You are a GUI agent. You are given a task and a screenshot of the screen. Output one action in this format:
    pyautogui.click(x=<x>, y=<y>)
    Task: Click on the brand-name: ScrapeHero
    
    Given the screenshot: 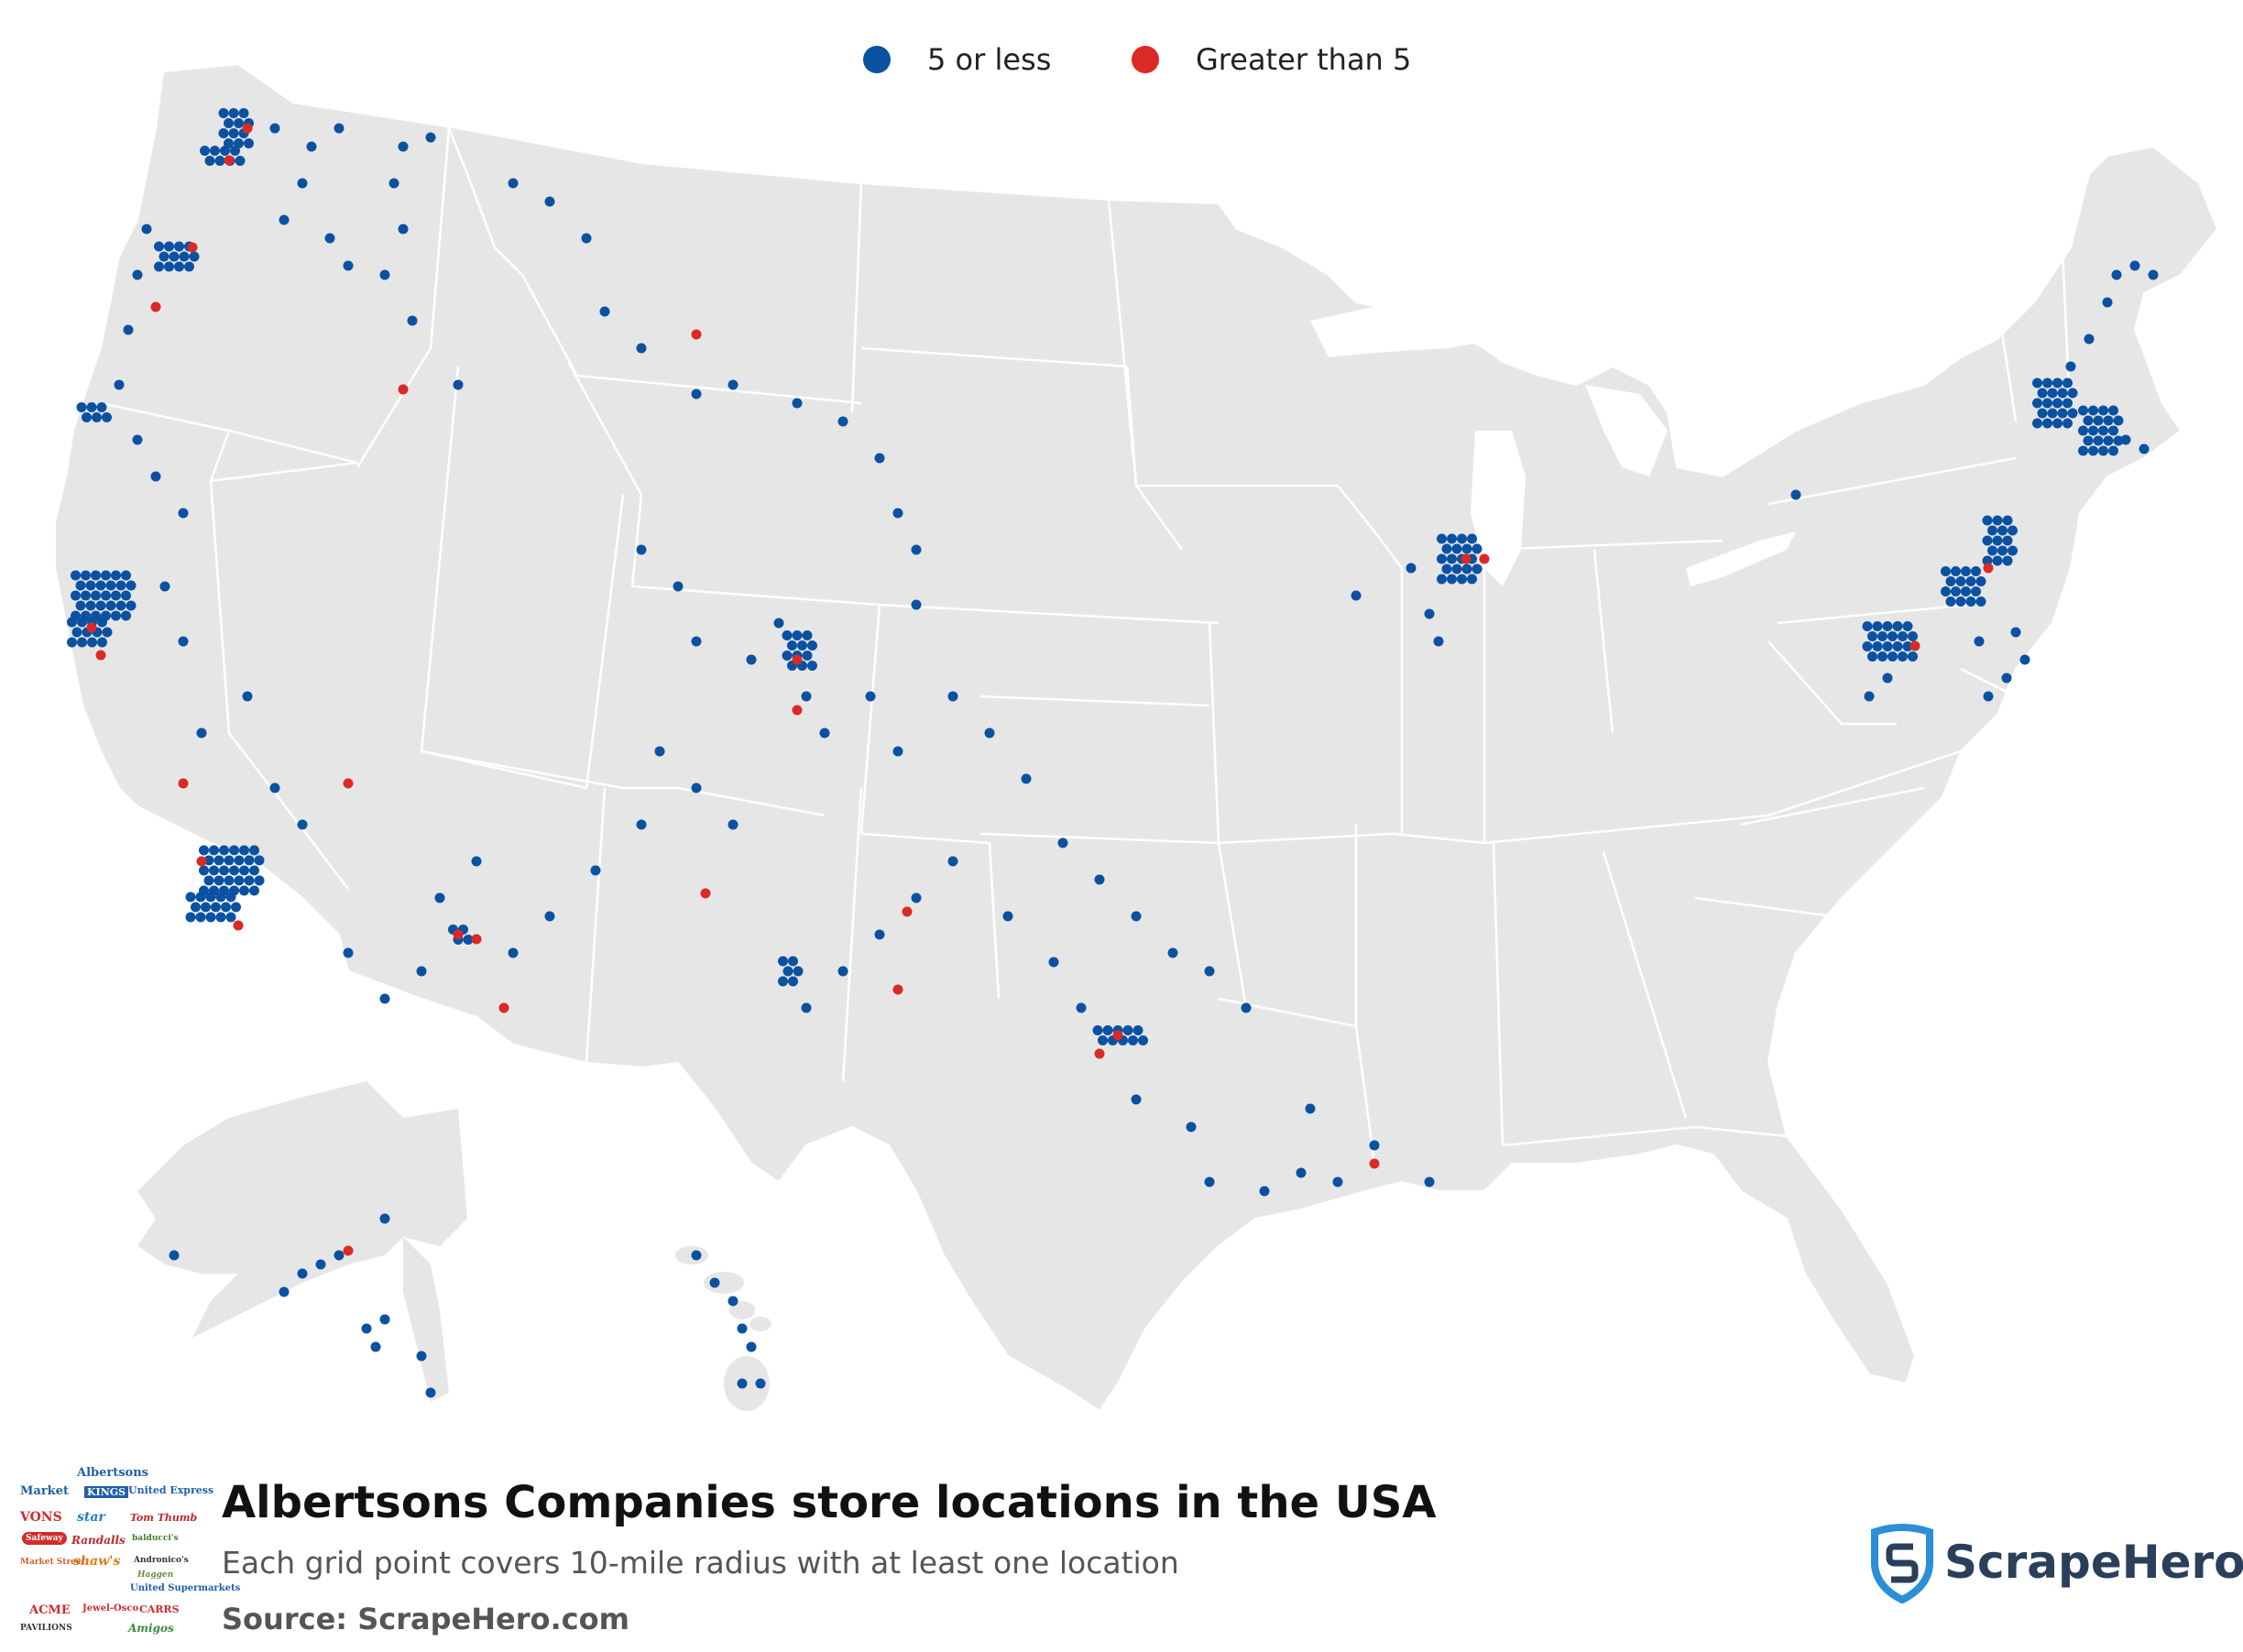 What is the action you would take?
    pyautogui.click(x=2093, y=1562)
    